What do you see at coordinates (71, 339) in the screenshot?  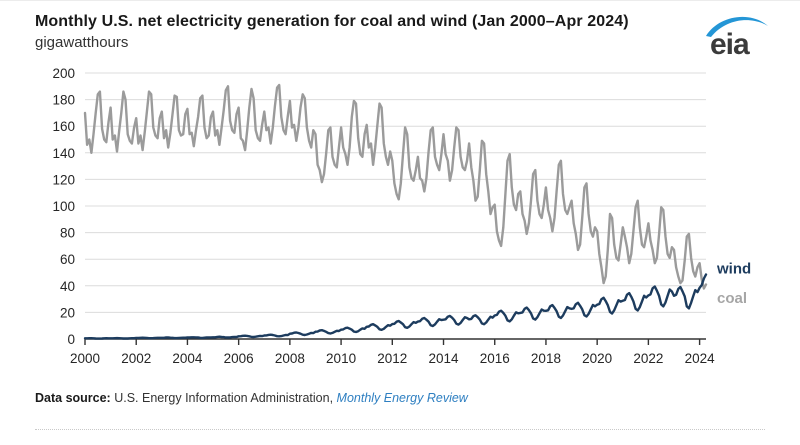 I see `y-tick-label-0: 0` at bounding box center [71, 339].